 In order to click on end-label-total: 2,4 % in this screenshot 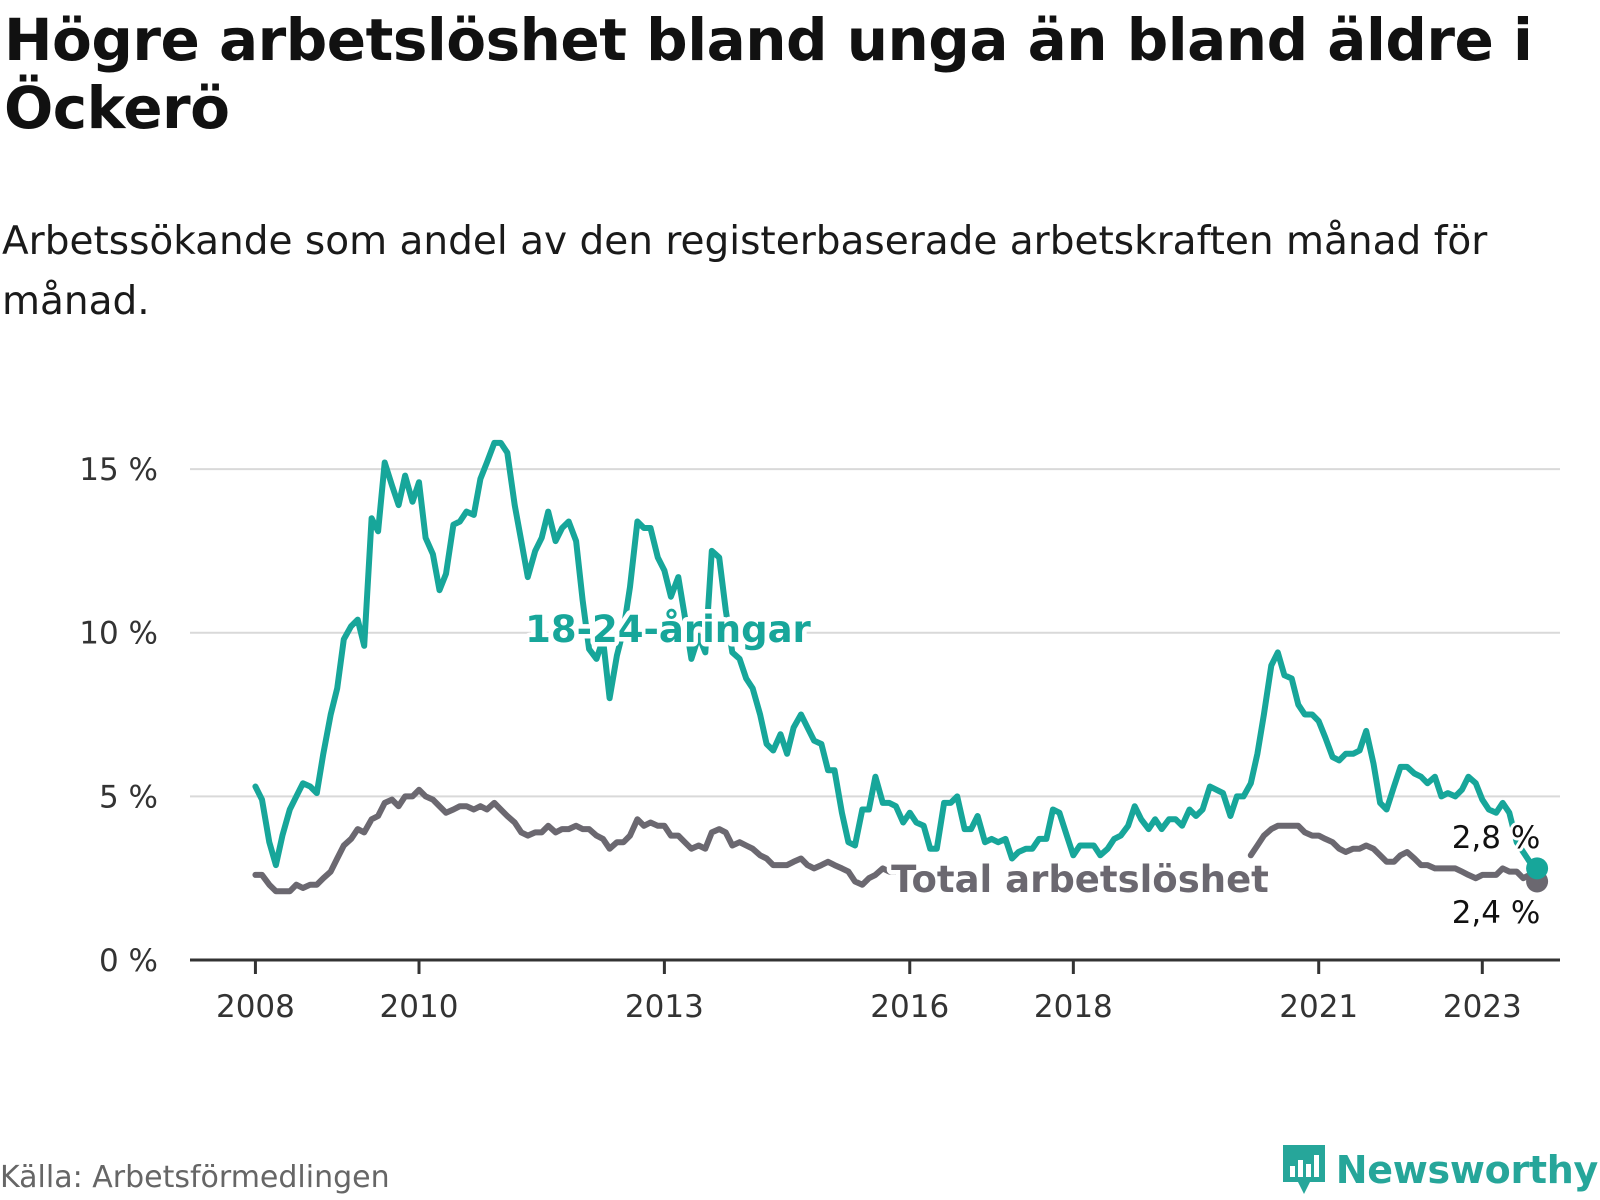, I will do `click(1496, 913)`.